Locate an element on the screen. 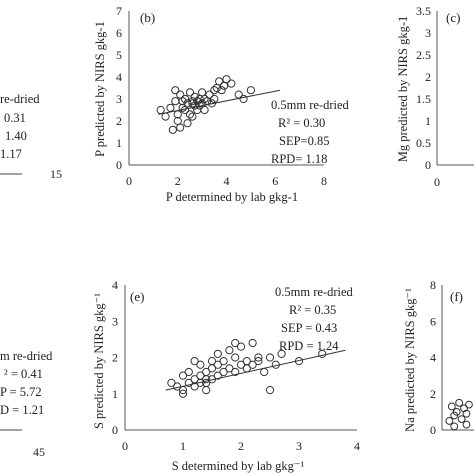 The width and height of the screenshot is (474, 474). panel-e-xlabel: S determined by lab gkg⁻¹ is located at coordinates (238, 466).